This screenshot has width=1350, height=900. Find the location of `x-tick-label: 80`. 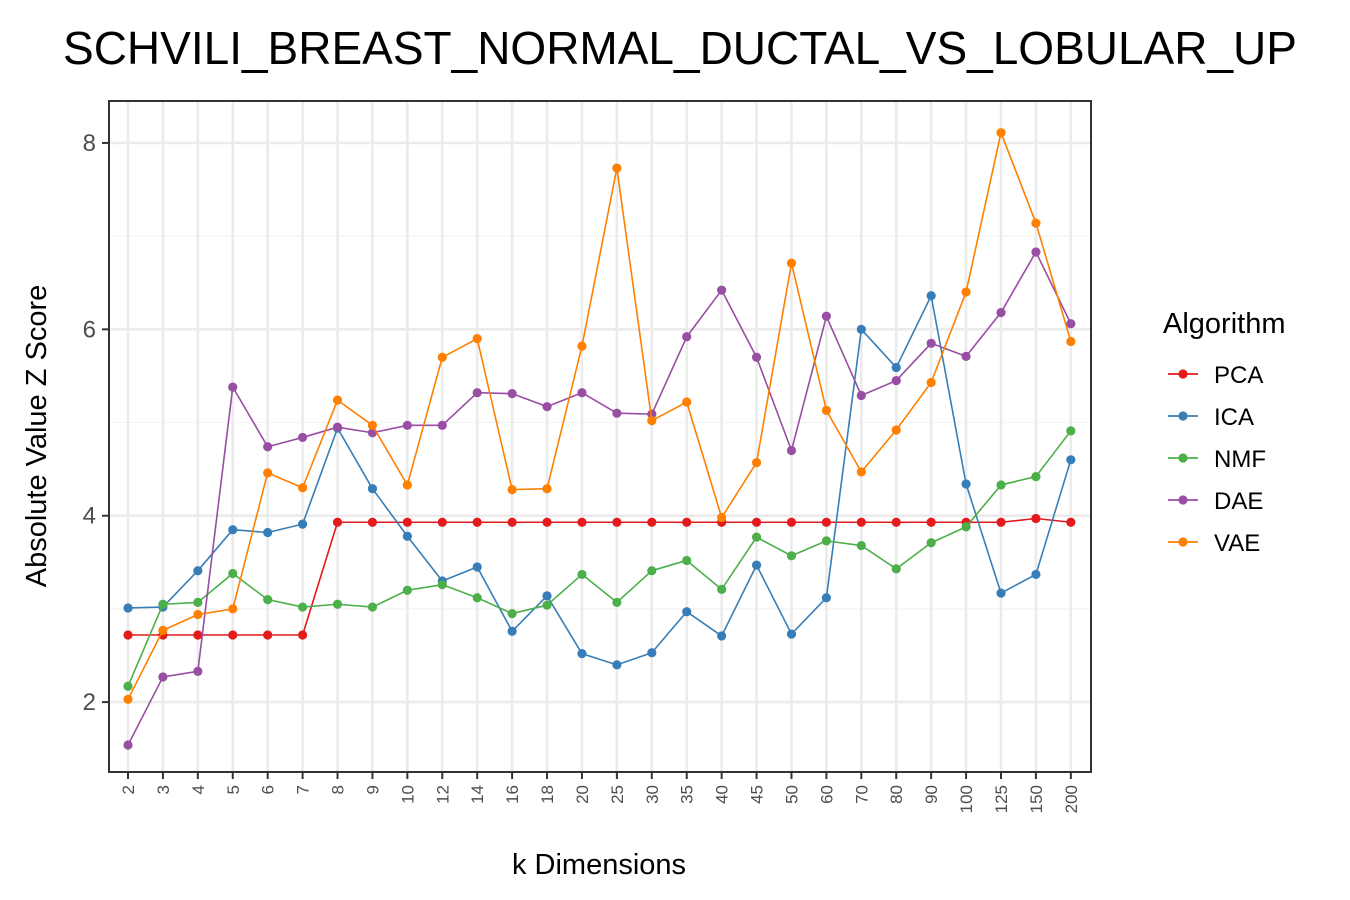

x-tick-label: 80 is located at coordinates (896, 794).